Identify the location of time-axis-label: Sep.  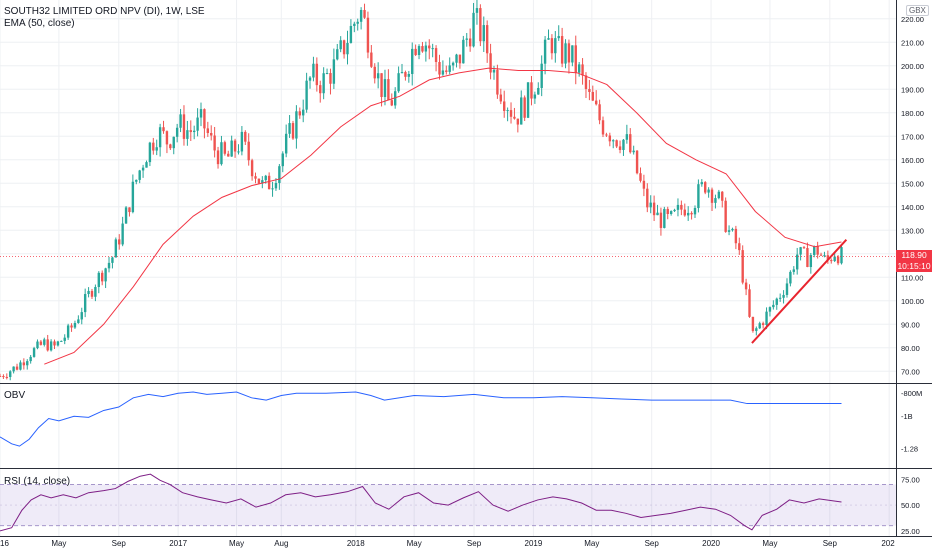
(119, 543).